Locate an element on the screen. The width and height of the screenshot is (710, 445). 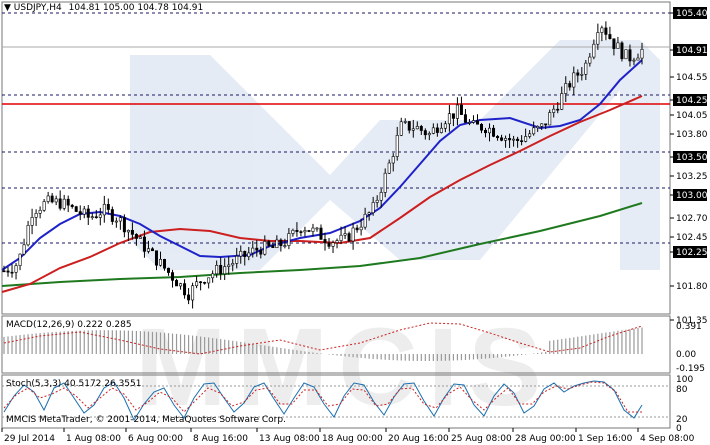
stoch-axis-label: 20 is located at coordinates (682, 420).